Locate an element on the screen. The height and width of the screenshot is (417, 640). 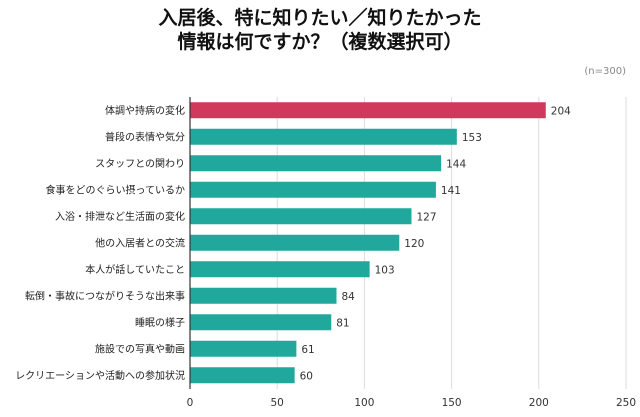
data-label: 103 is located at coordinates (385, 270).